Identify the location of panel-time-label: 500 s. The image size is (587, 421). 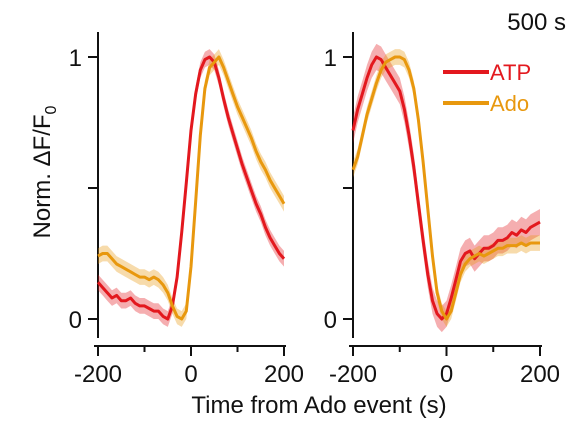
(536, 22).